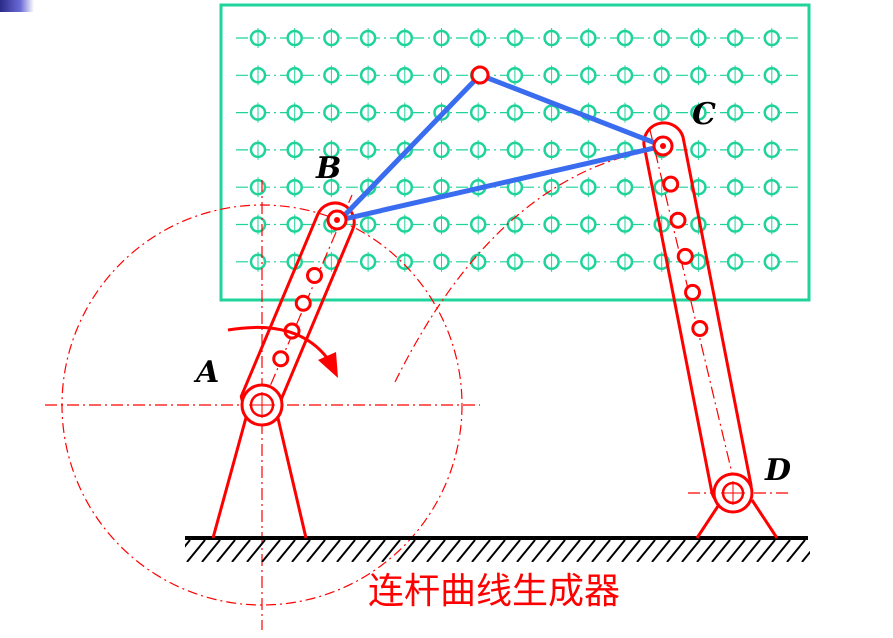 The width and height of the screenshot is (893, 638). I want to click on label-d: D, so click(777, 470).